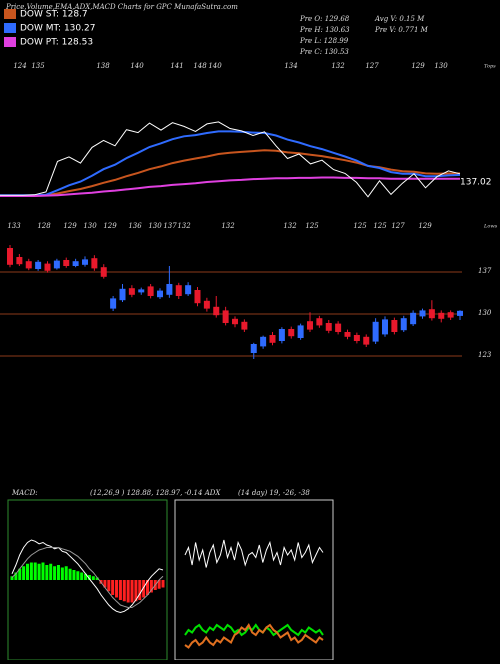  What do you see at coordinates (485, 313) in the screenshot?
I see `y-tick-label: 130` at bounding box center [485, 313].